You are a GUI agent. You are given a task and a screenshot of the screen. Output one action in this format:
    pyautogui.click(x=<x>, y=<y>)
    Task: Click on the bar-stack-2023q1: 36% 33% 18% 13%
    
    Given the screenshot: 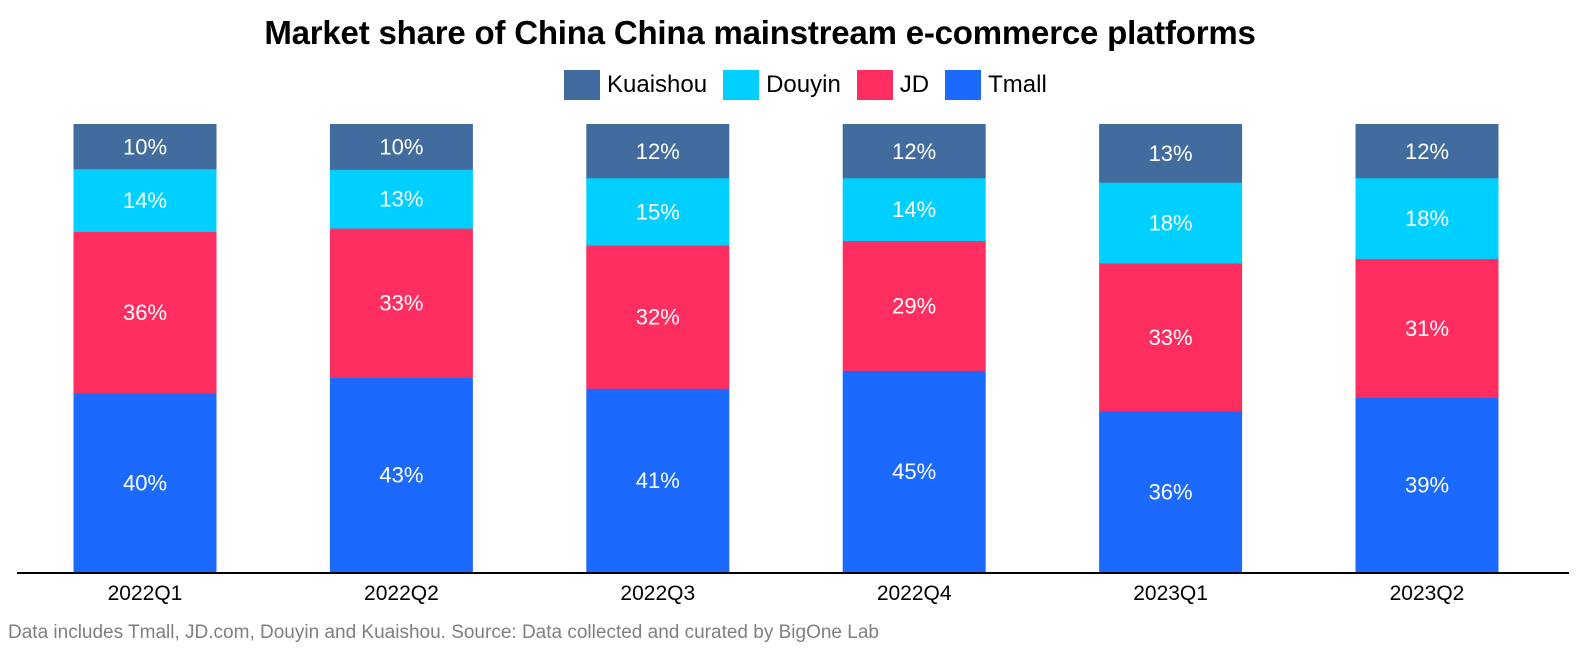 What is the action you would take?
    pyautogui.click(x=1171, y=348)
    